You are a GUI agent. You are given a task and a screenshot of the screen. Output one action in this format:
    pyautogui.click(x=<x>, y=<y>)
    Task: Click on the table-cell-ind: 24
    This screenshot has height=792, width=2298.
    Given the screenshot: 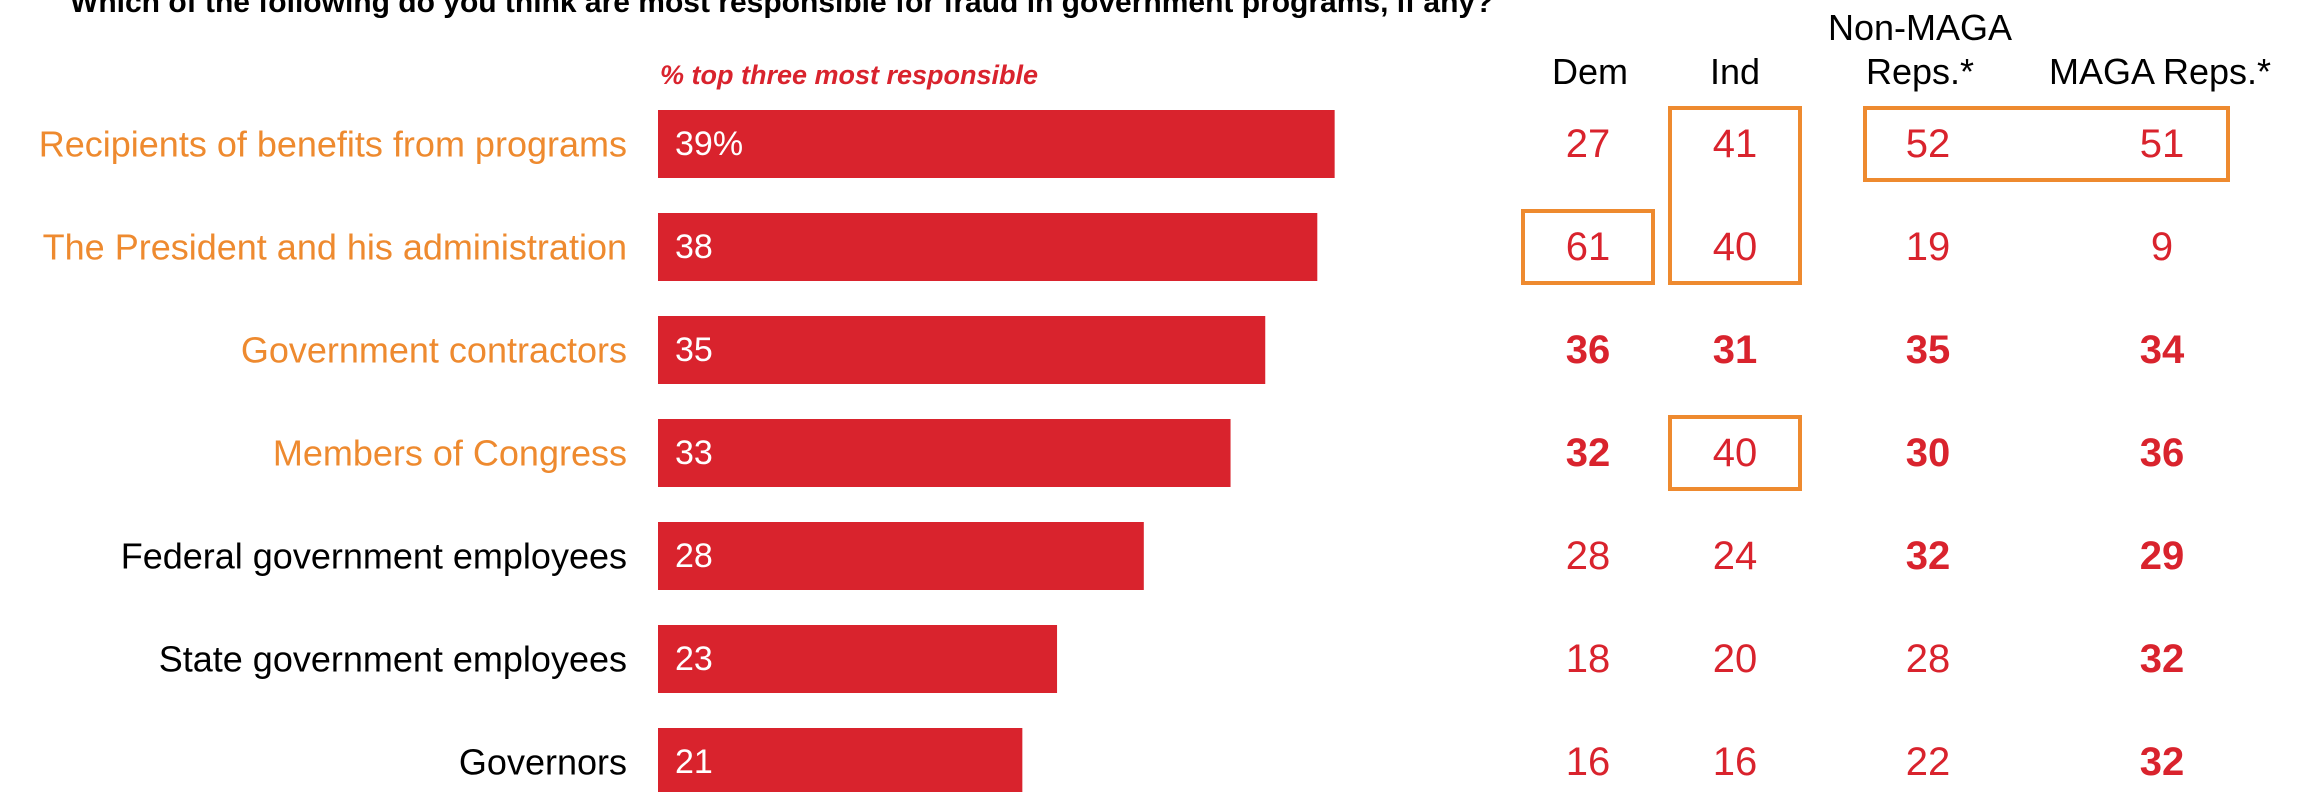 What is the action you would take?
    pyautogui.click(x=1735, y=556)
    